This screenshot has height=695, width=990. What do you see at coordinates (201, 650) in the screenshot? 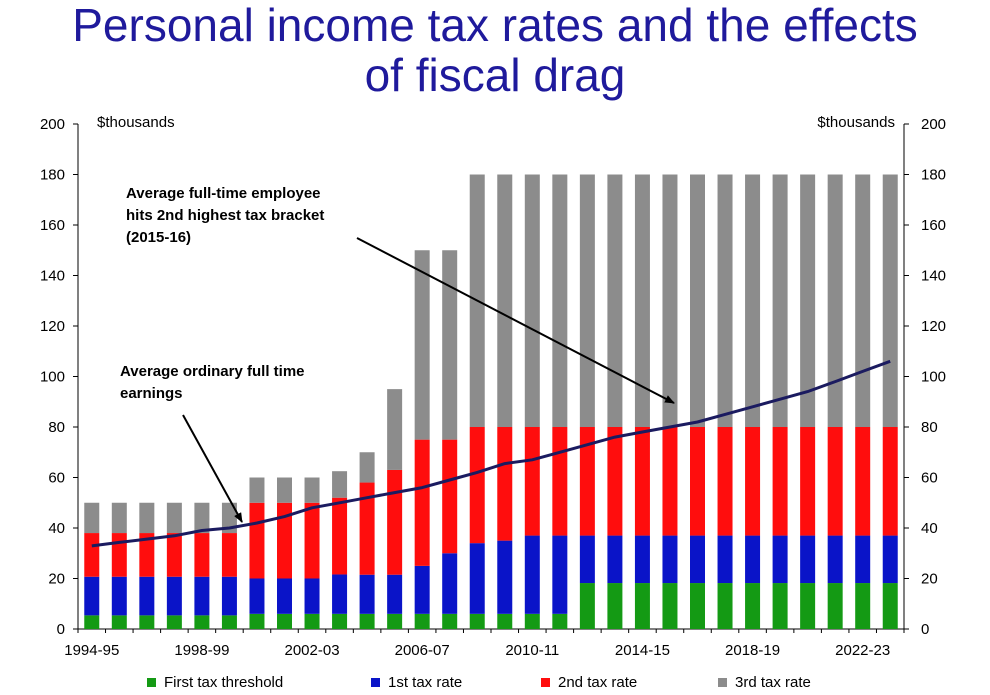
I see `x-tick-label: 1998-99` at bounding box center [201, 650].